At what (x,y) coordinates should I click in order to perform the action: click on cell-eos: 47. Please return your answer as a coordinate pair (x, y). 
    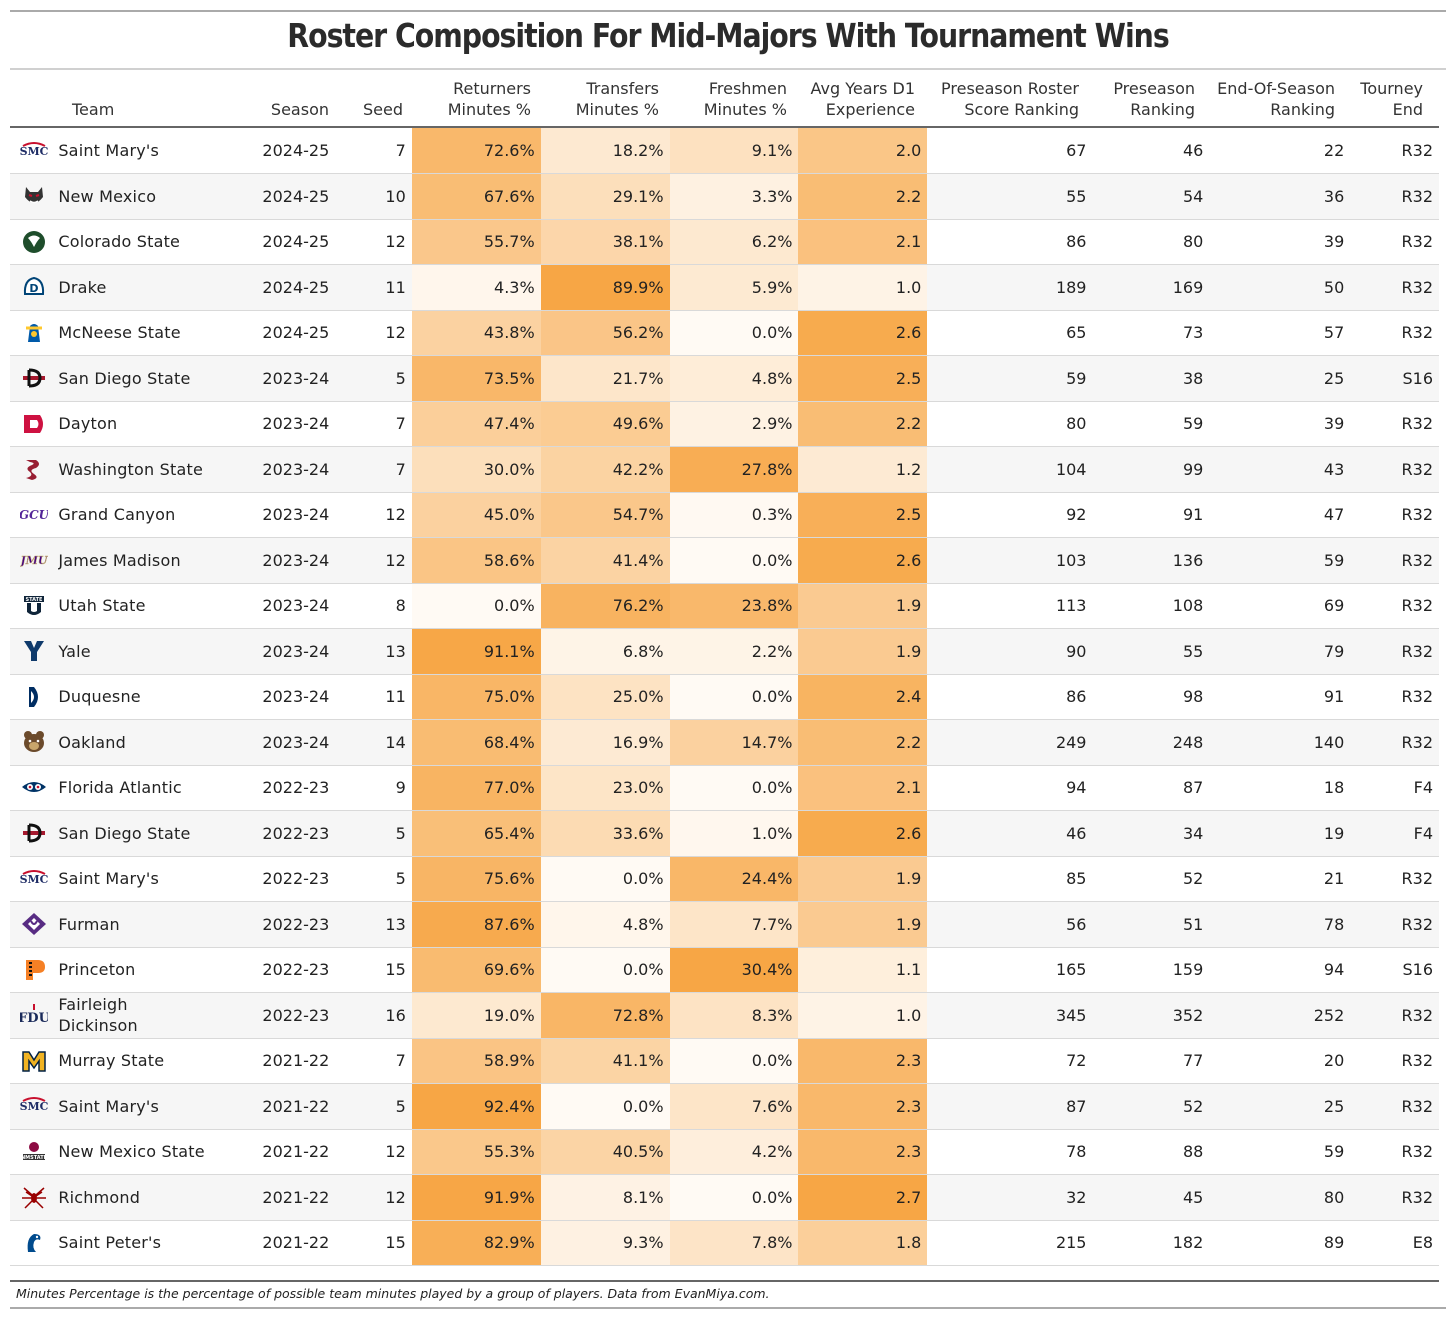
    Looking at the image, I should click on (1280, 515).